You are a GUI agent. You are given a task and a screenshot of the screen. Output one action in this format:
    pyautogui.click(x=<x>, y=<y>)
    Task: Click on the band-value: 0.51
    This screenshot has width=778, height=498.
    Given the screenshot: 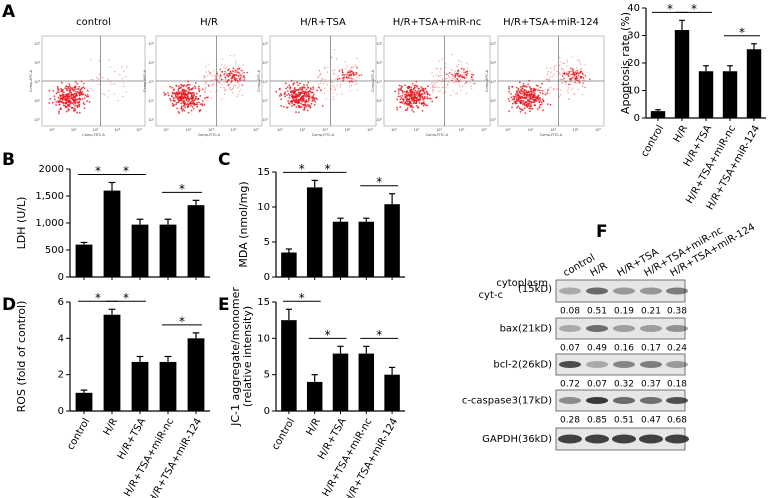 What is the action you would take?
    pyautogui.click(x=624, y=421)
    